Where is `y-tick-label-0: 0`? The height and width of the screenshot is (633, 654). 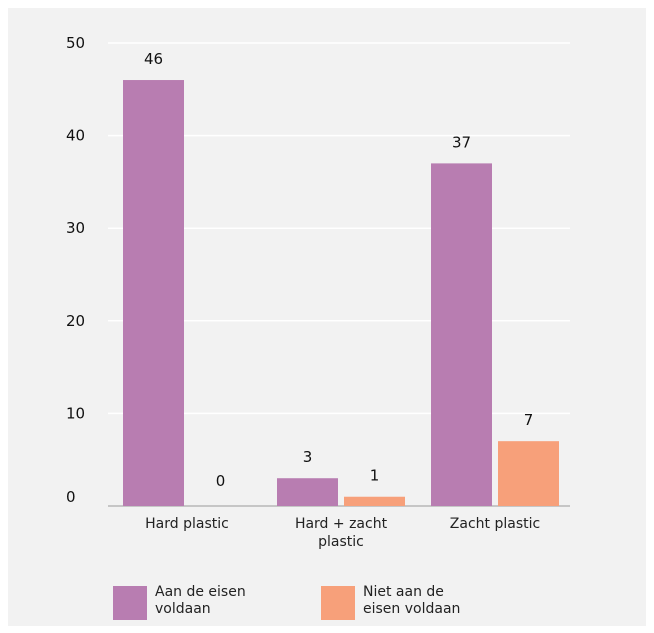
y-tick-label-0: 0 is located at coordinates (71, 497).